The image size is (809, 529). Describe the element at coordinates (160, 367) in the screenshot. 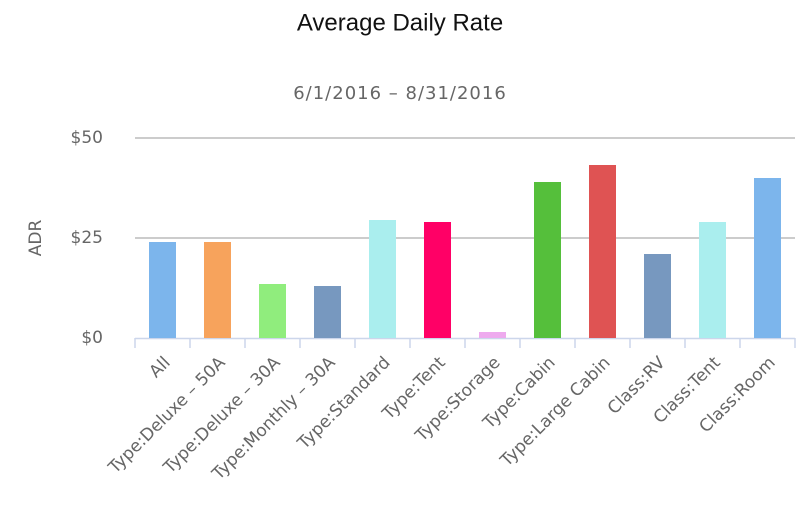

I see `x-tick-label: All` at that location.